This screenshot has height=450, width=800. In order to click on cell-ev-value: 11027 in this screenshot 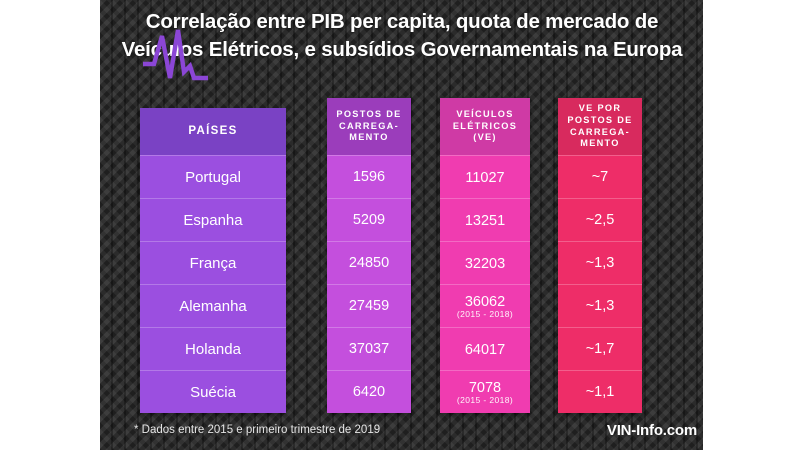, I will do `click(485, 177)`.